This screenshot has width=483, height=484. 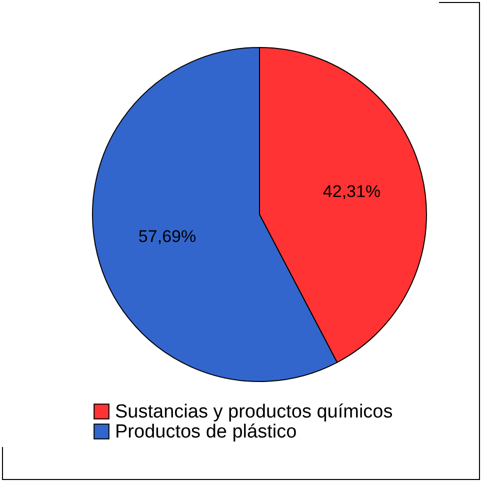 What do you see at coordinates (167, 236) in the screenshot?
I see `data-label: 57,69%` at bounding box center [167, 236].